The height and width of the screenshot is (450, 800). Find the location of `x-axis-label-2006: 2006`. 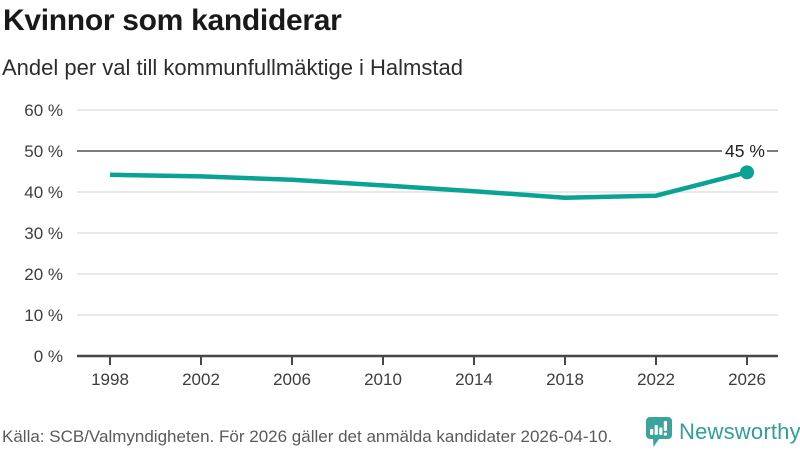

x-axis-label-2006: 2006 is located at coordinates (292, 379).